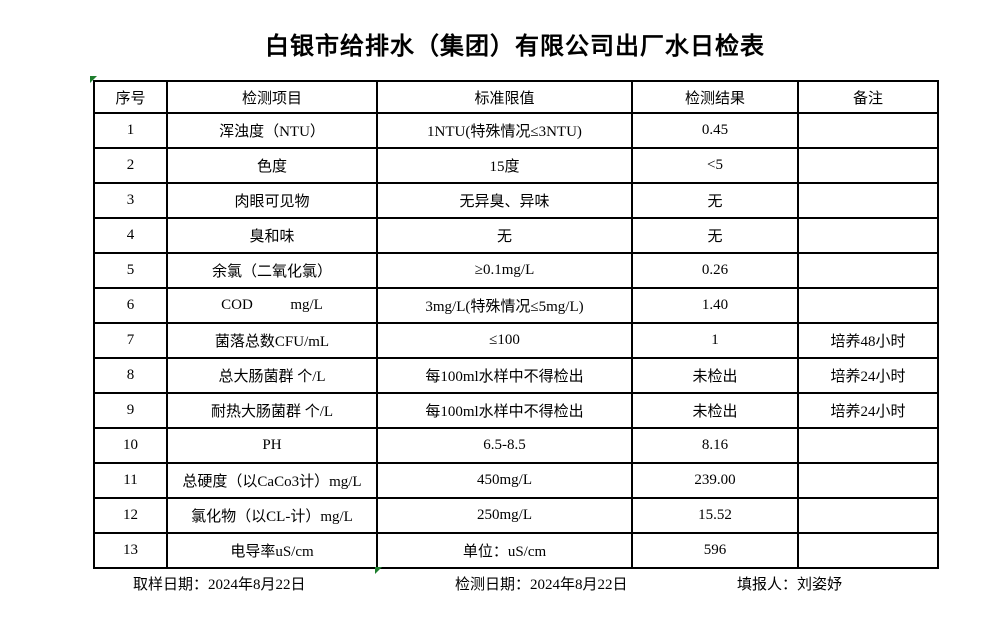 This screenshot has width=986, height=619. What do you see at coordinates (130, 270) in the screenshot?
I see `table-cell: 5` at bounding box center [130, 270].